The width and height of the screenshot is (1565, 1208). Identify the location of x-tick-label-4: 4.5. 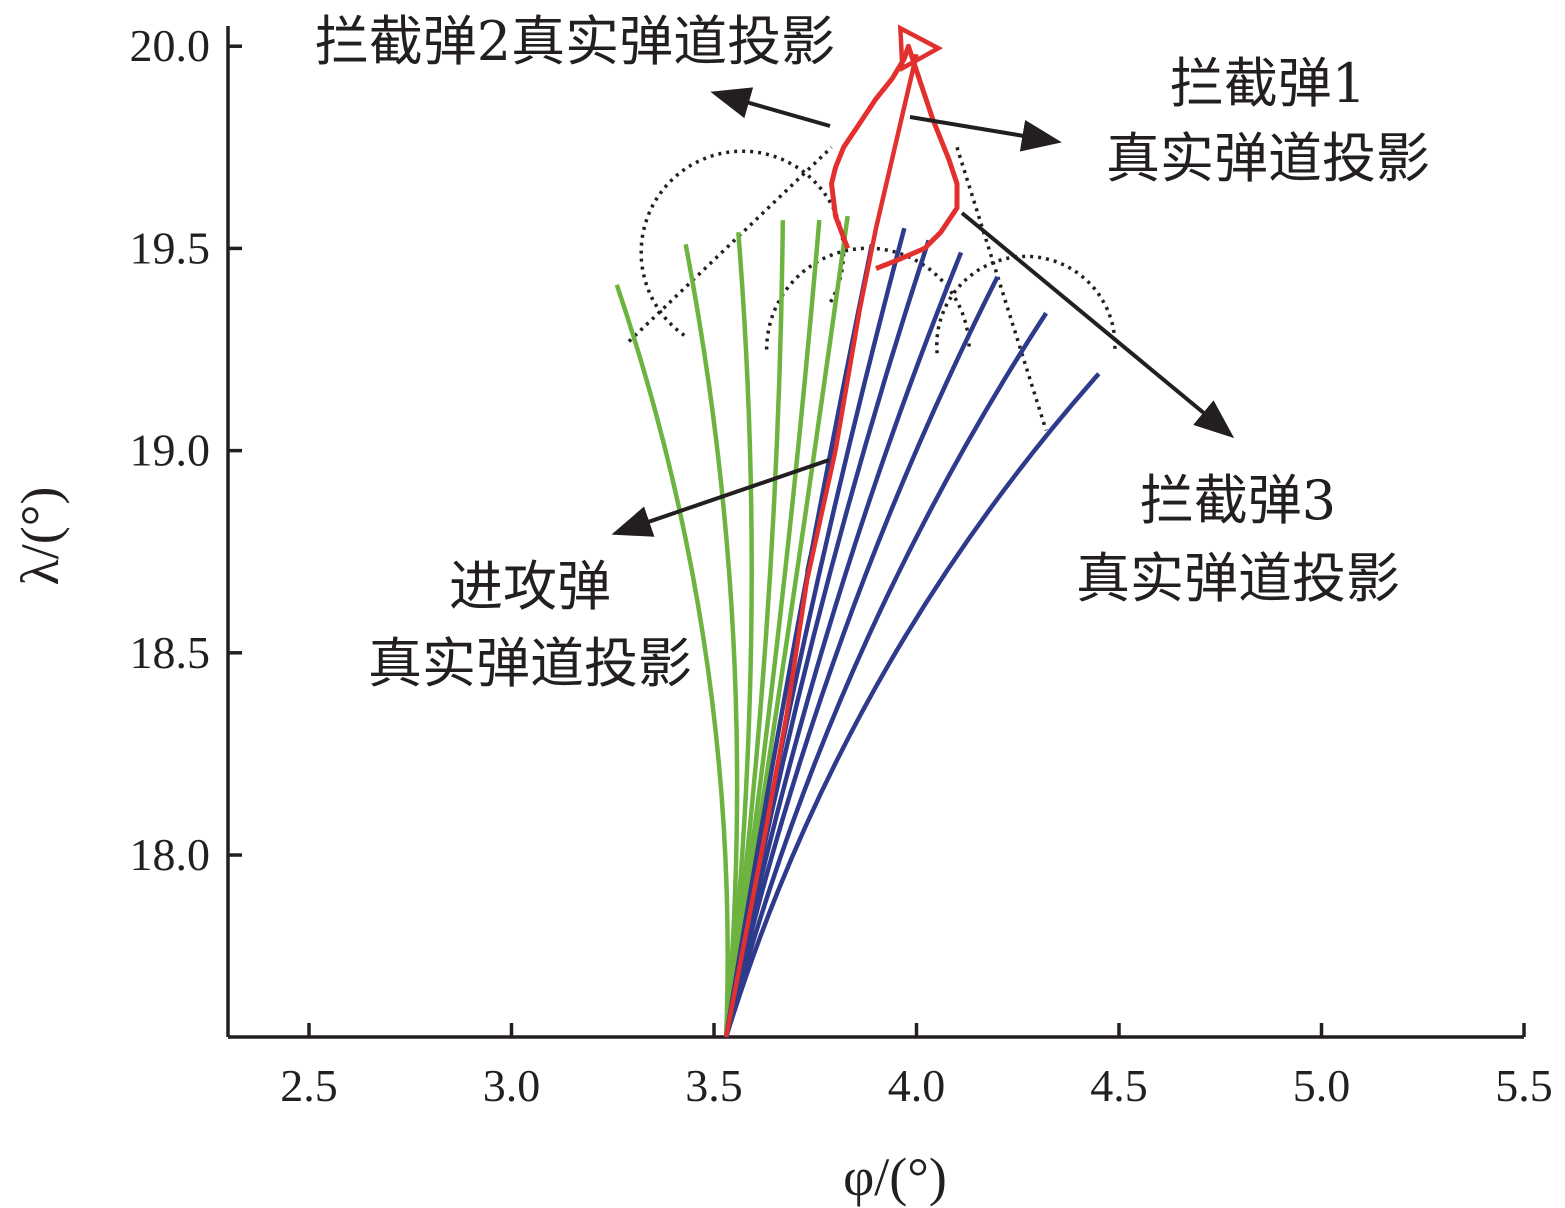
(1119, 1085).